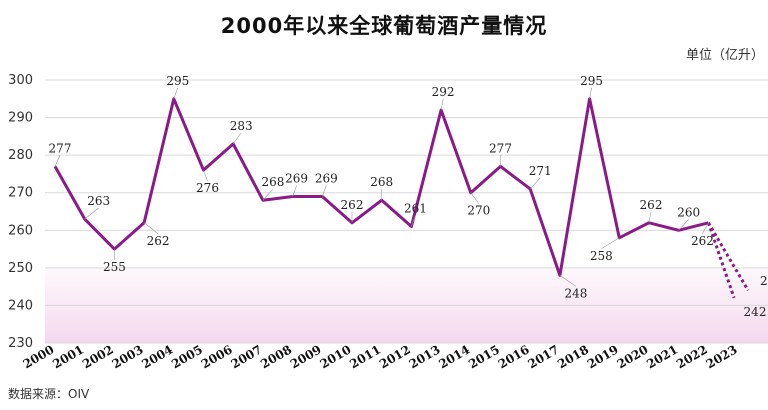 The height and width of the screenshot is (410, 768). I want to click on x-tick-label: 2005, so click(187, 356).